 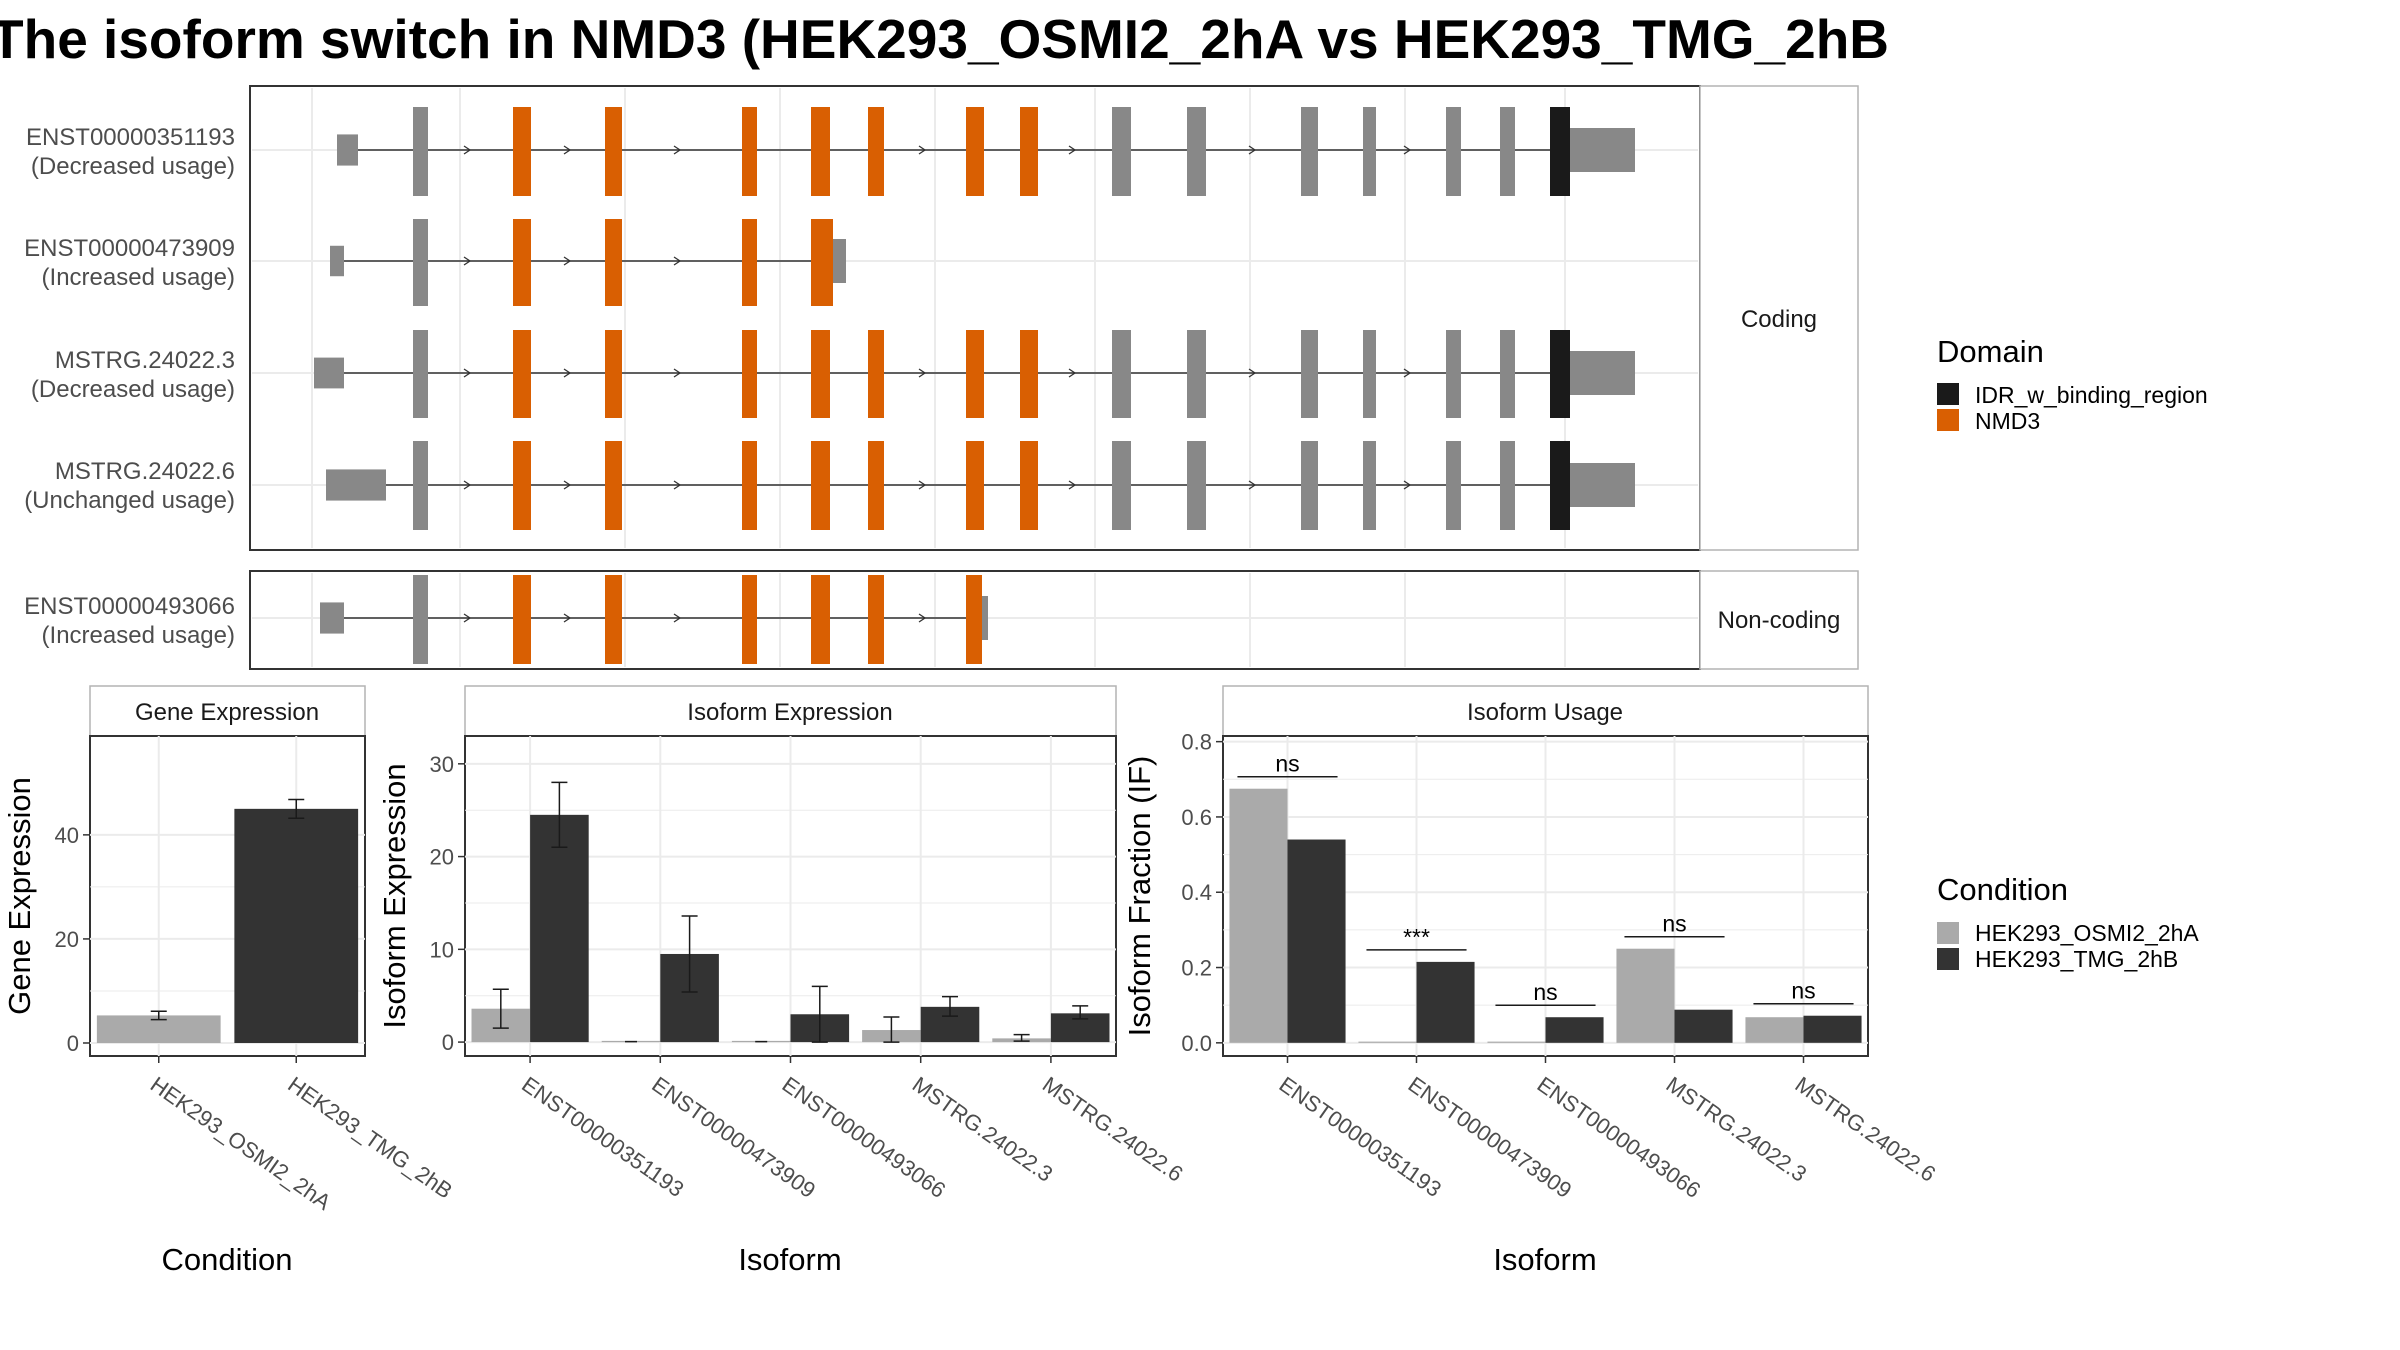 What do you see at coordinates (442, 949) in the screenshot?
I see `y-tick-label: 10` at bounding box center [442, 949].